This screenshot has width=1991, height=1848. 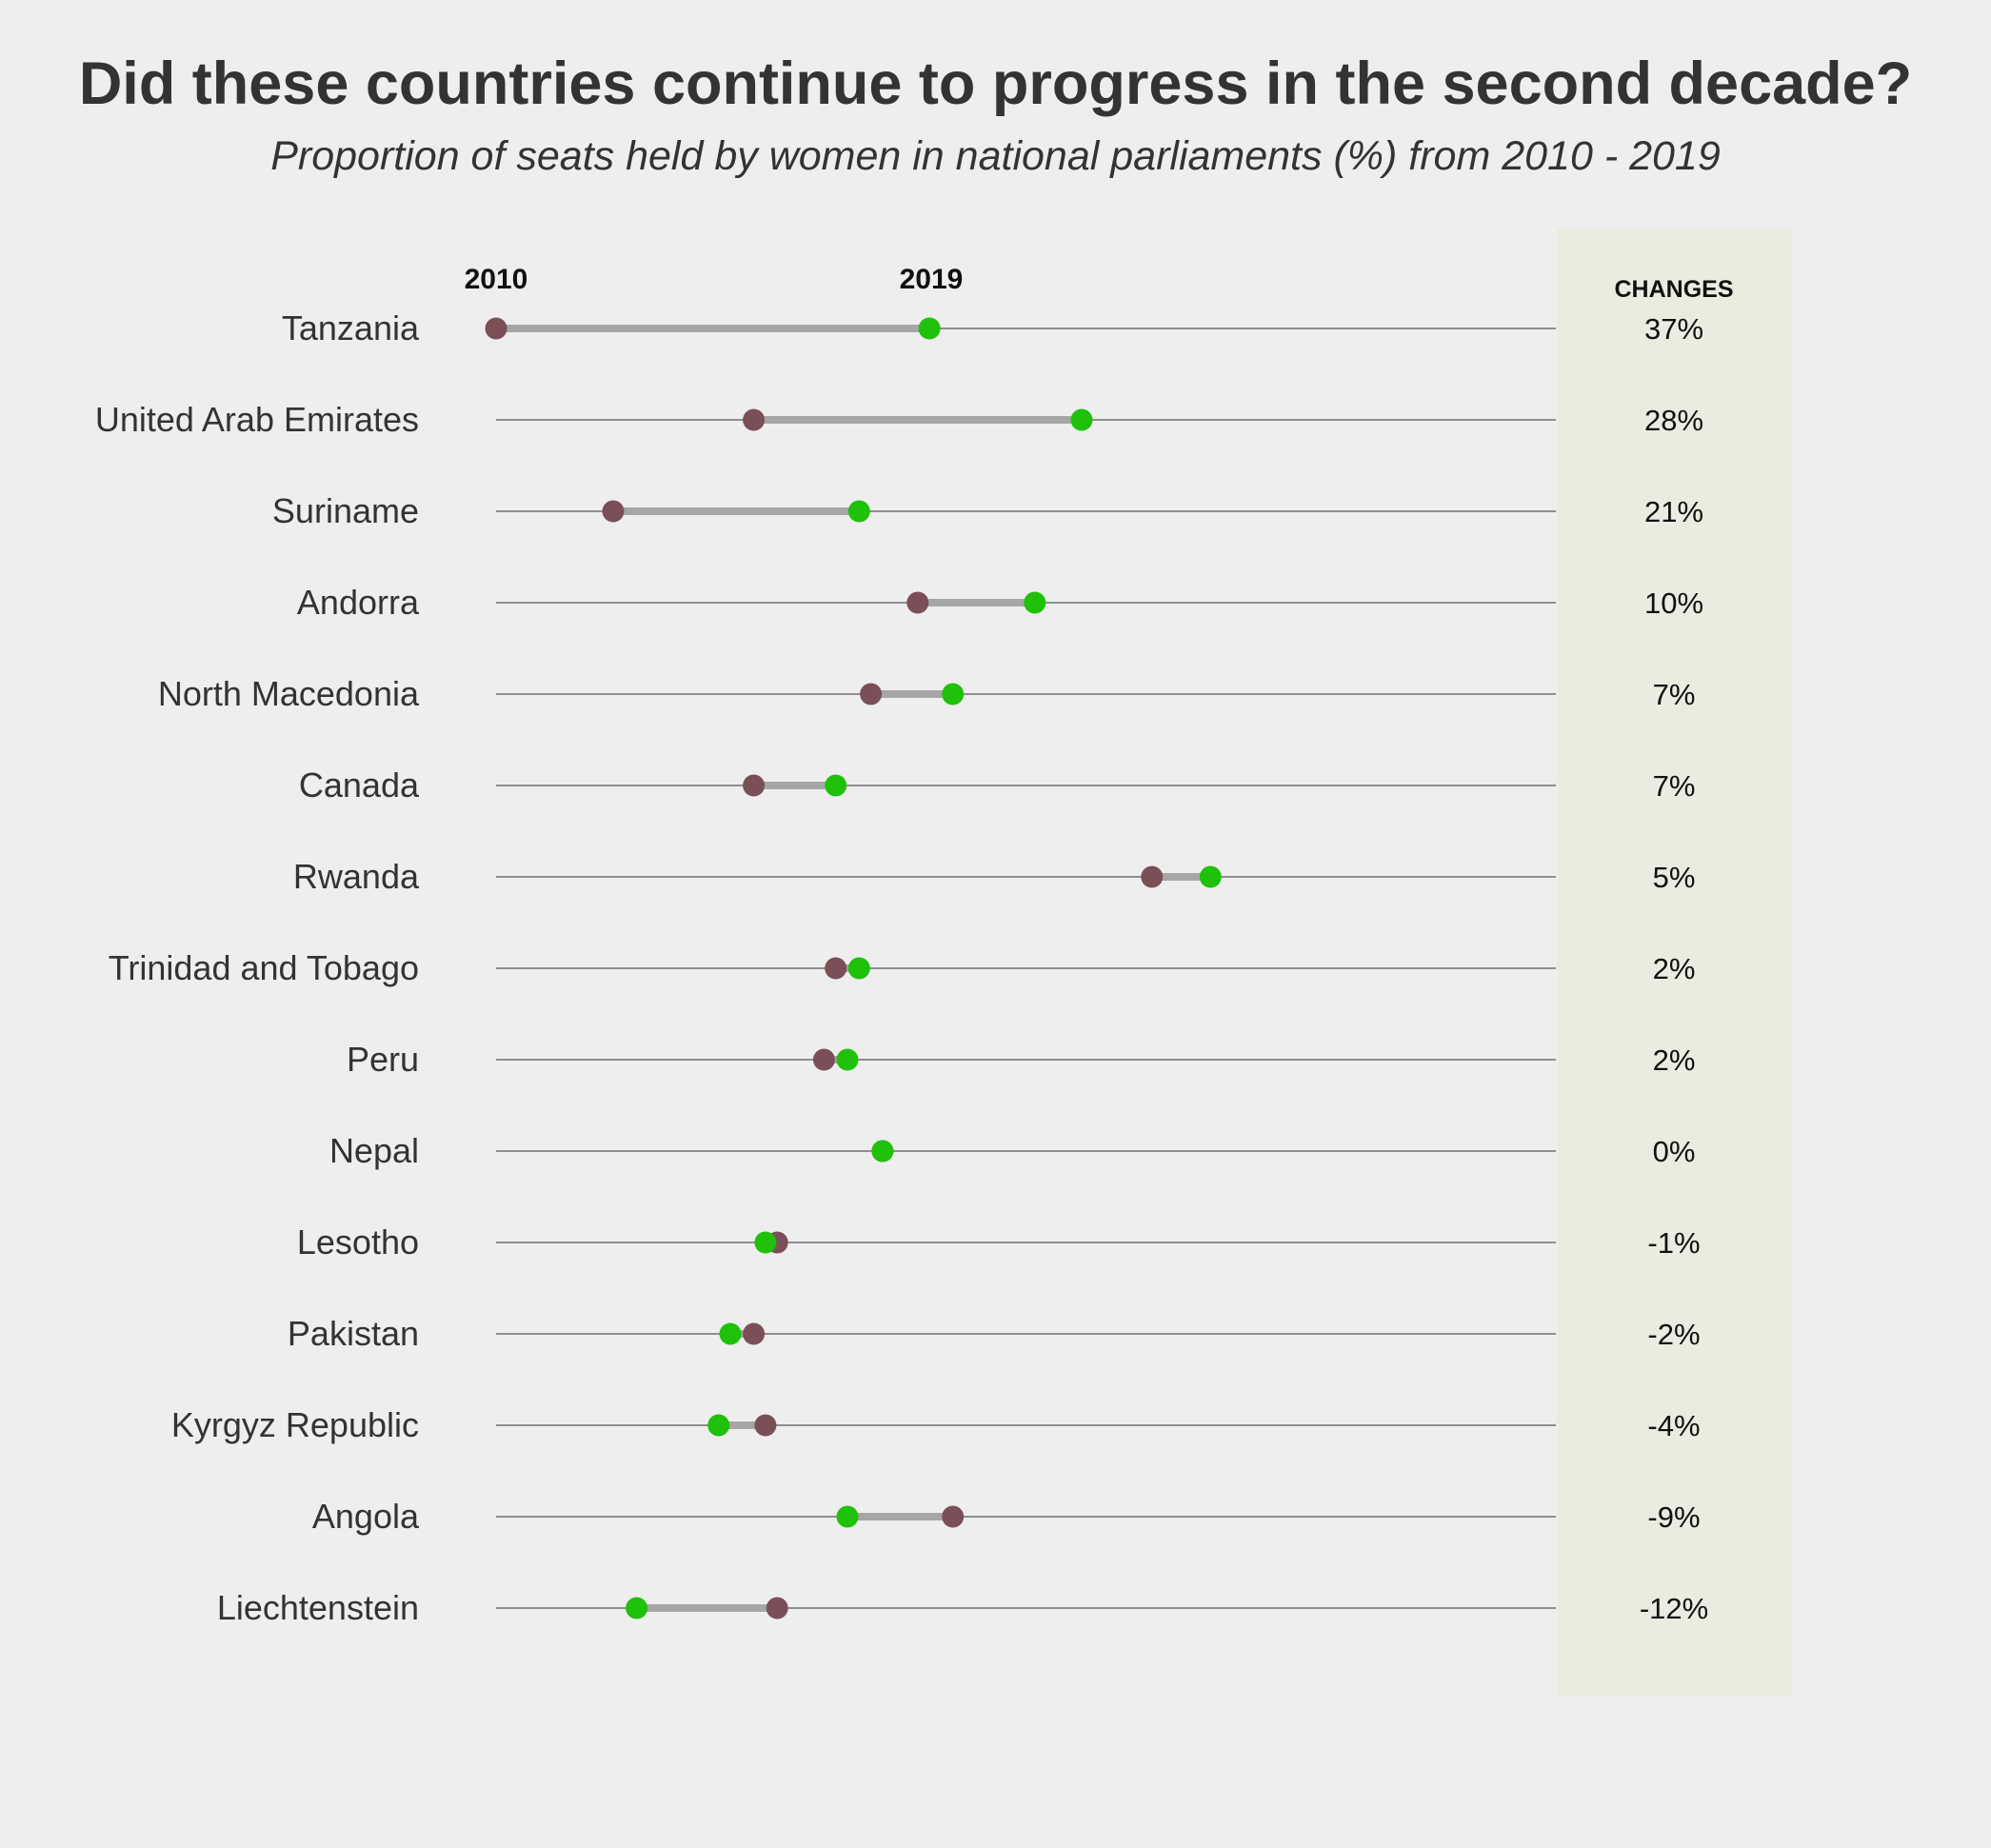 I want to click on change-value-lesotho: -1%, so click(x=1673, y=1243).